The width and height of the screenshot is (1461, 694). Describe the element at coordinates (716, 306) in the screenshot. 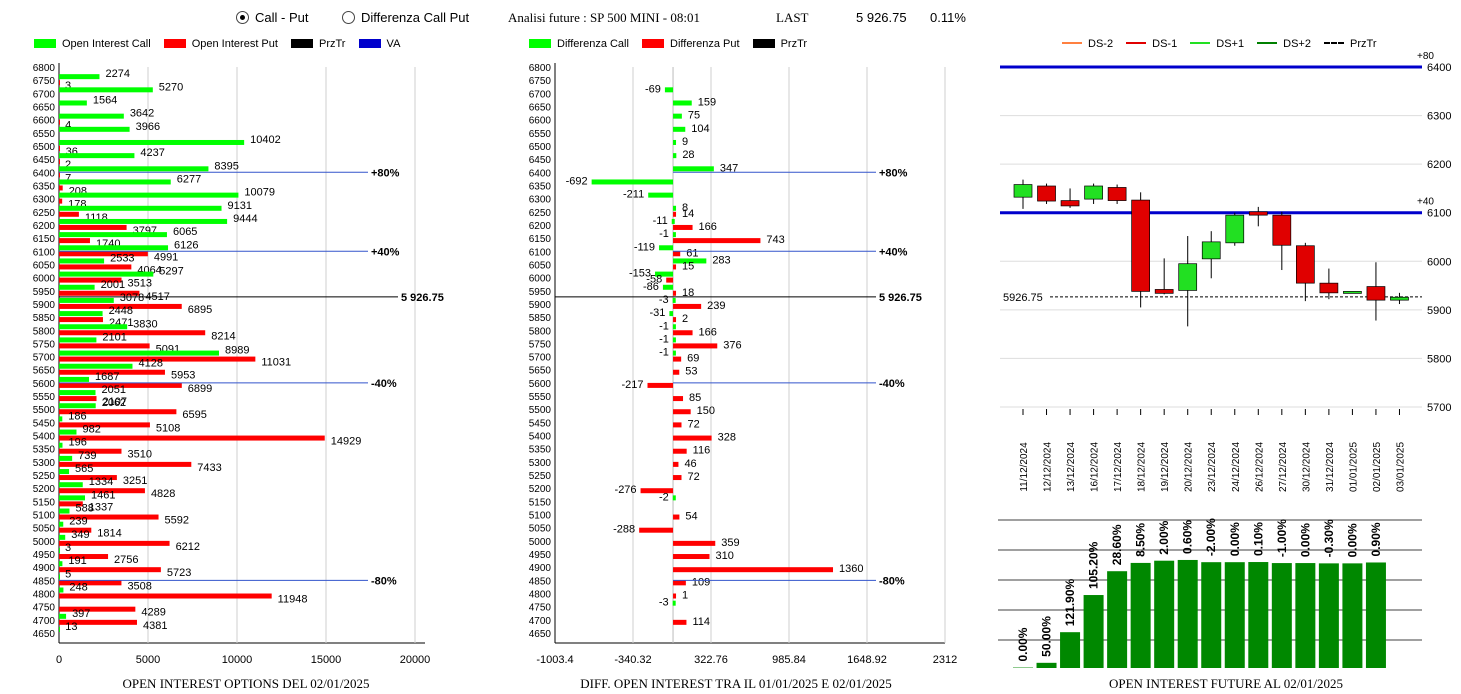

I see `chart2-put-value: 239` at that location.